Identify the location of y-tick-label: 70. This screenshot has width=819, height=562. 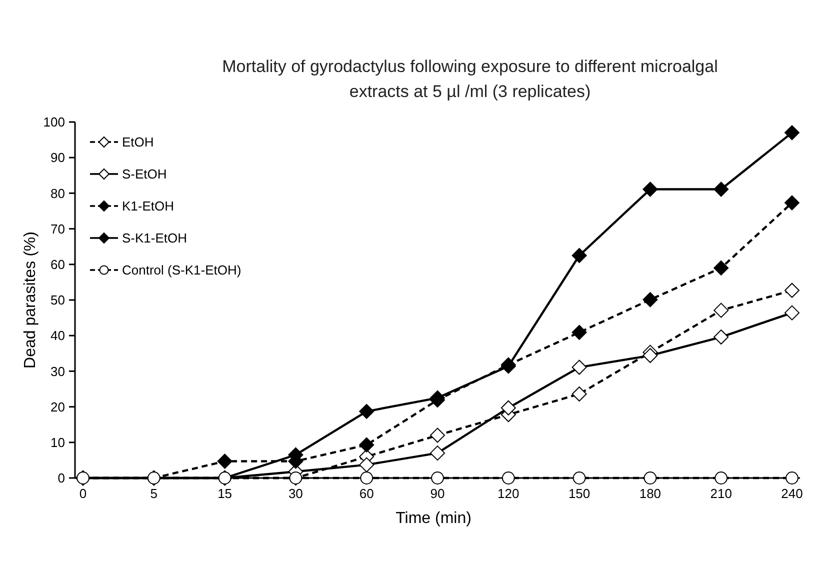
(57, 228).